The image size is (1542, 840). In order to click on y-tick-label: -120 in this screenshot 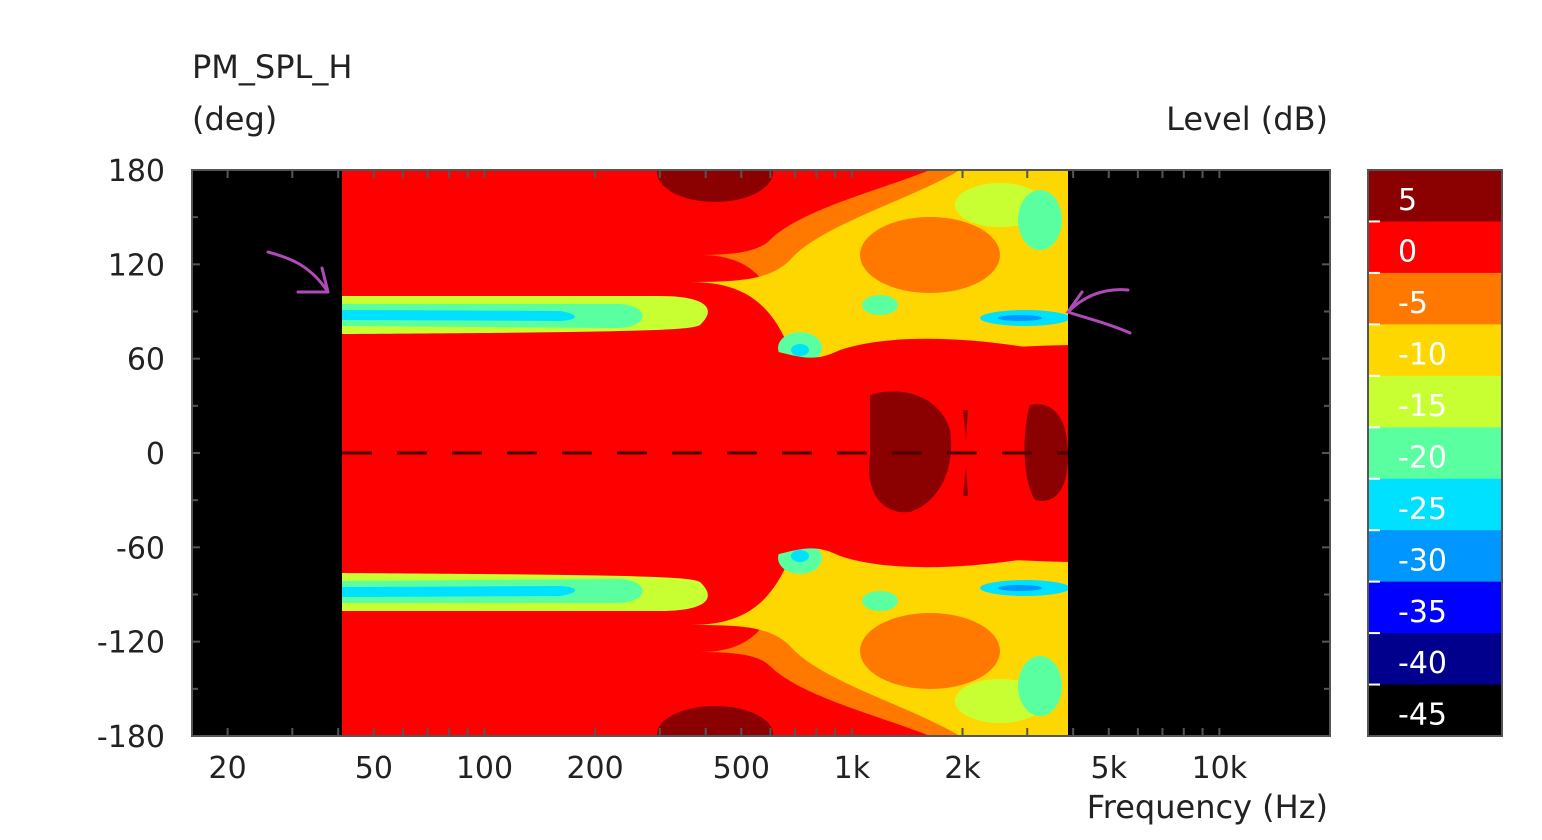, I will do `click(131, 643)`.